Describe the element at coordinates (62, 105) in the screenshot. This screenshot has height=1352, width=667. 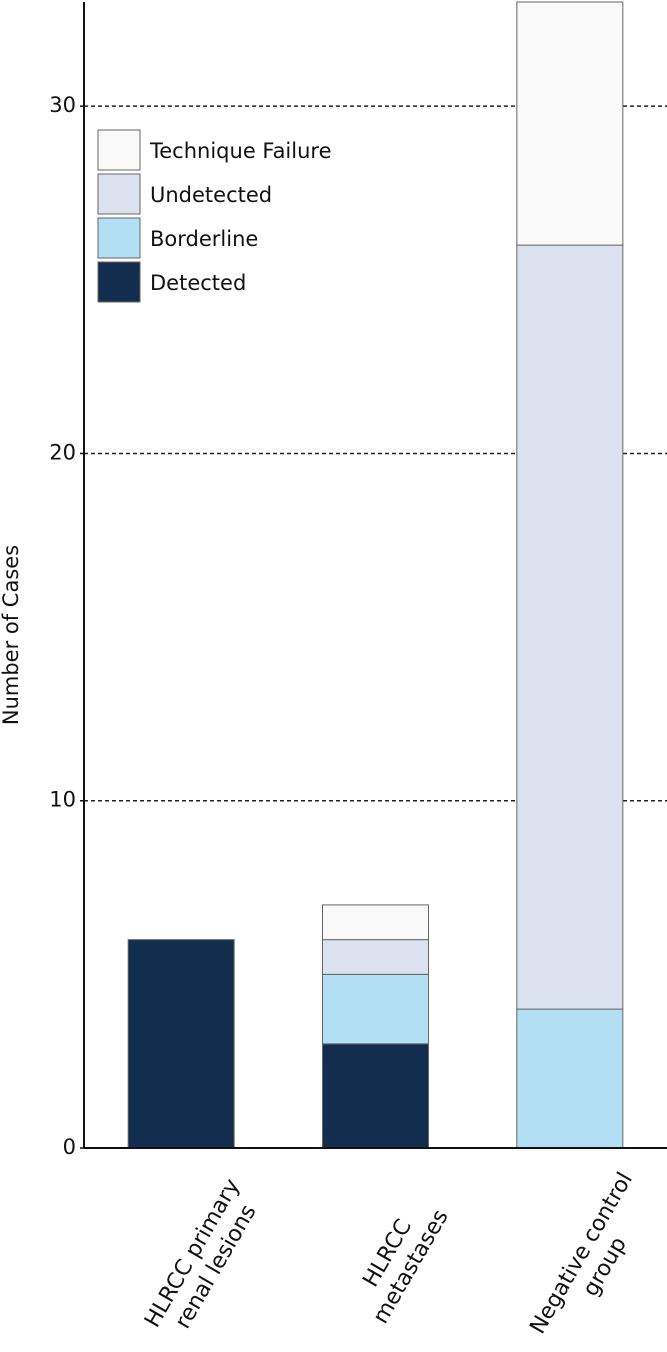
I see `y-tick-label: 30` at that location.